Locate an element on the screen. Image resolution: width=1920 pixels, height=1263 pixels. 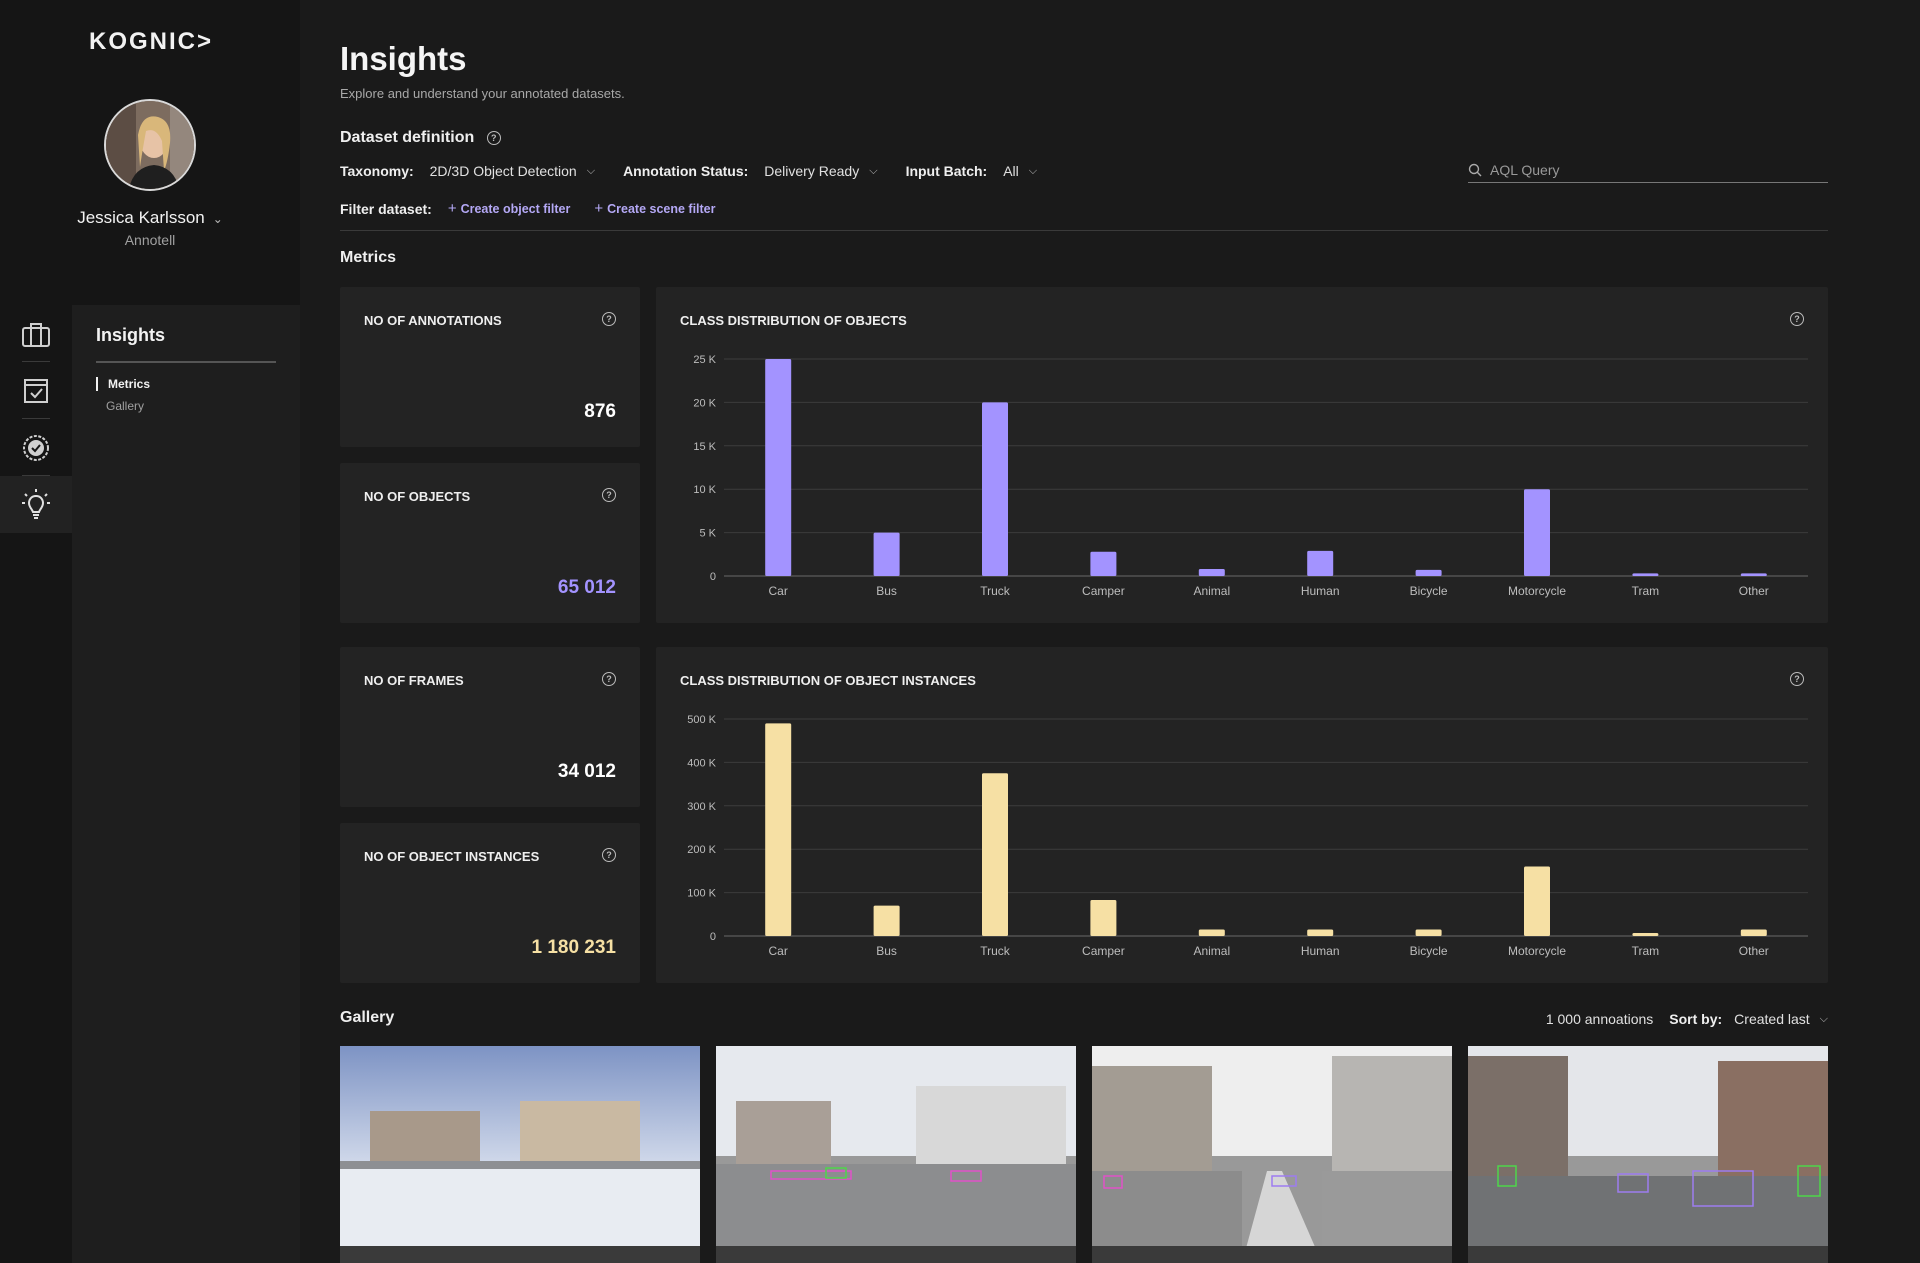
x-tick-label: Truck is located at coordinates (995, 591).